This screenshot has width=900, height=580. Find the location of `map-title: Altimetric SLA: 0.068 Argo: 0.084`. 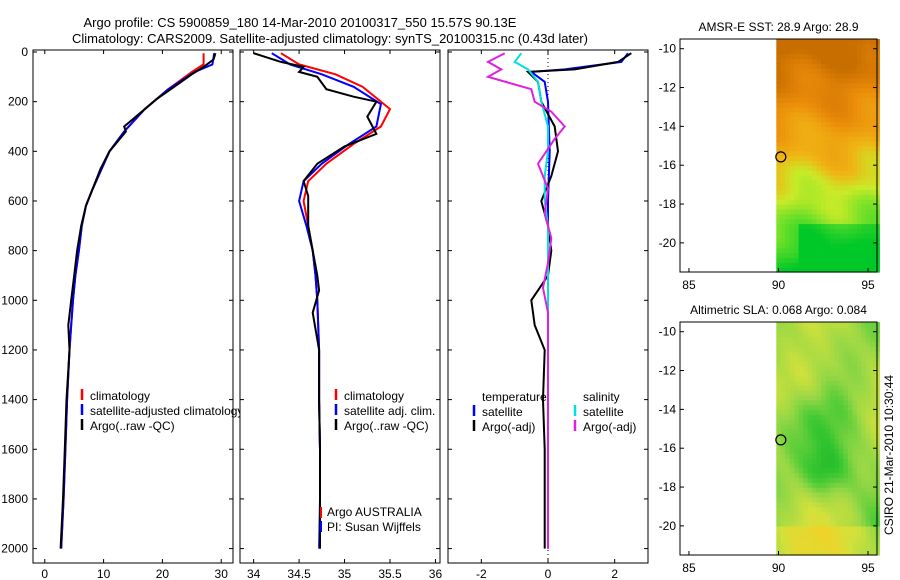

map-title: Altimetric SLA: 0.068 Argo: 0.084 is located at coordinates (778, 310).